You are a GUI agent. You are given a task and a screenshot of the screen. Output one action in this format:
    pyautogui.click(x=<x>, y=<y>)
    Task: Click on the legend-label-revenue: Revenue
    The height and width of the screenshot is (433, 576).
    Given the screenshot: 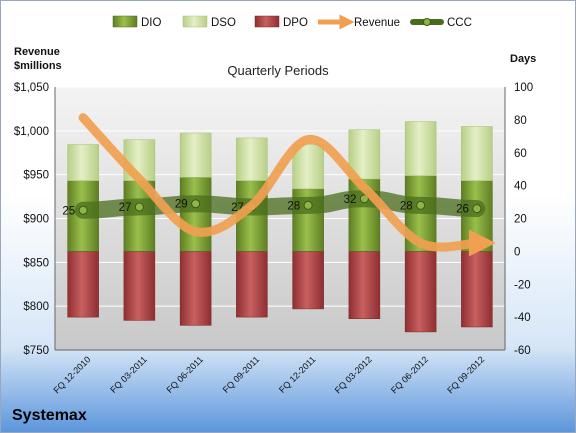 What is the action you would take?
    pyautogui.click(x=377, y=23)
    